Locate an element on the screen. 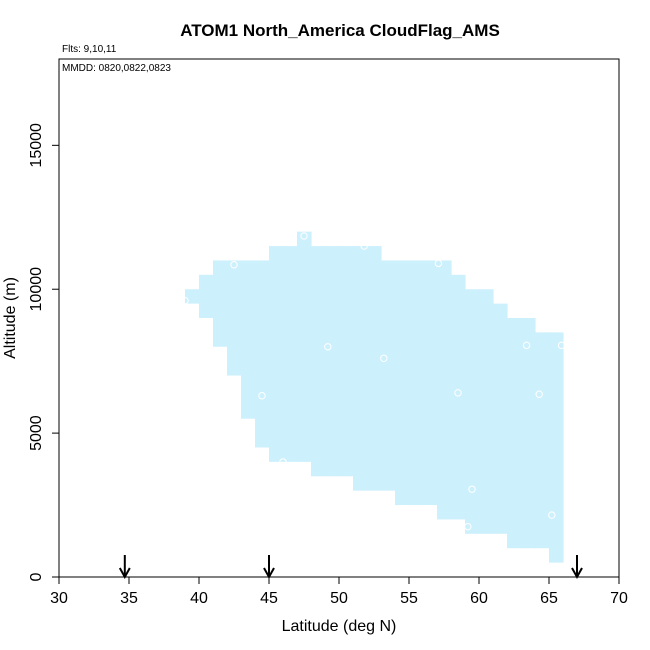  y-tick-label: 5000 is located at coordinates (36, 433).